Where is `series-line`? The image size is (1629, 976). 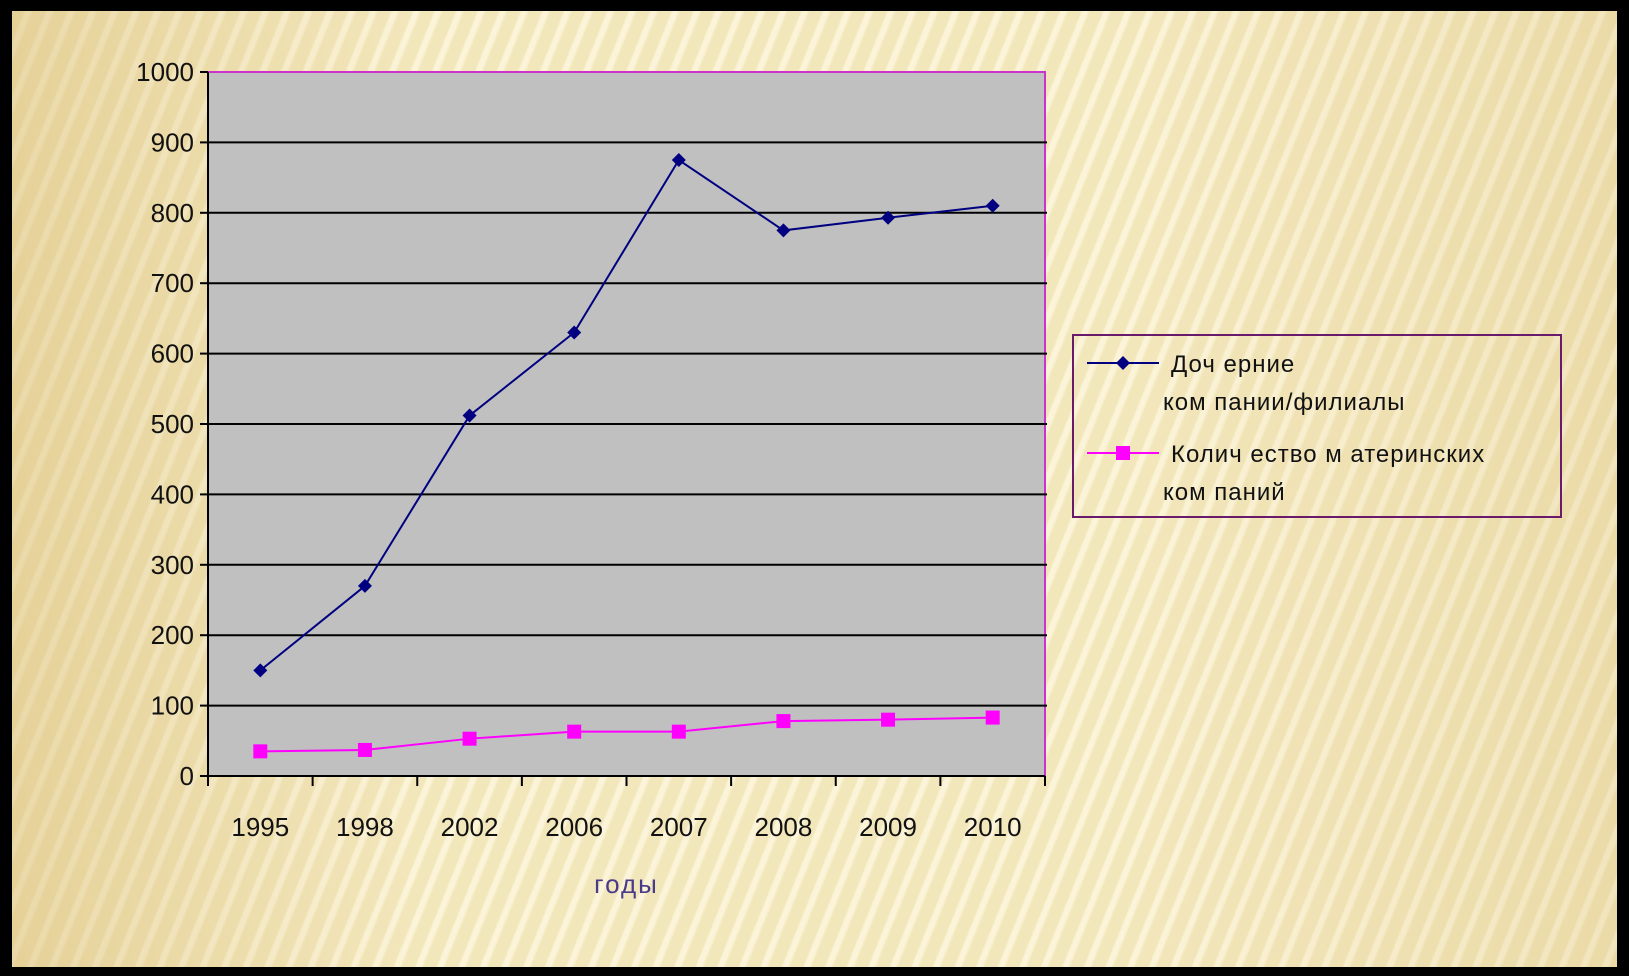 series-line is located at coordinates (626, 734).